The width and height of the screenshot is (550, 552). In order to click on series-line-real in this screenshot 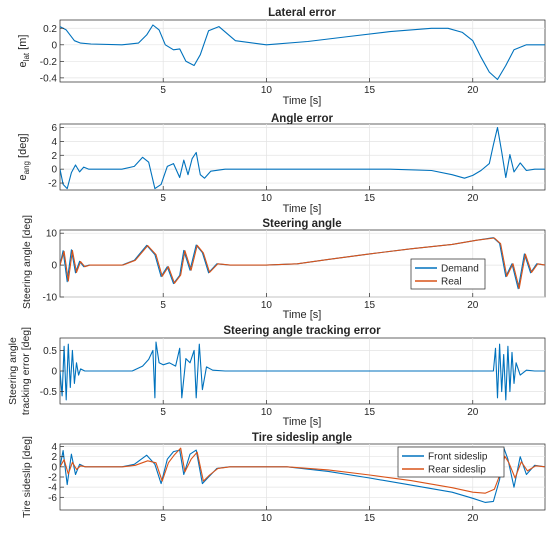, I will do `click(302, 263)`.